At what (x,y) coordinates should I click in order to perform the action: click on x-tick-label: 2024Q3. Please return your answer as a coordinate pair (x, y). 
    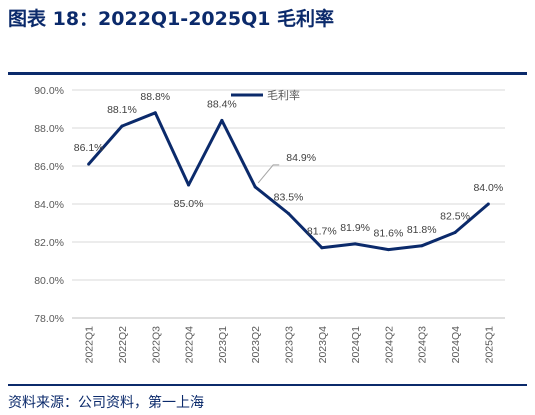
    Looking at the image, I should click on (423, 345).